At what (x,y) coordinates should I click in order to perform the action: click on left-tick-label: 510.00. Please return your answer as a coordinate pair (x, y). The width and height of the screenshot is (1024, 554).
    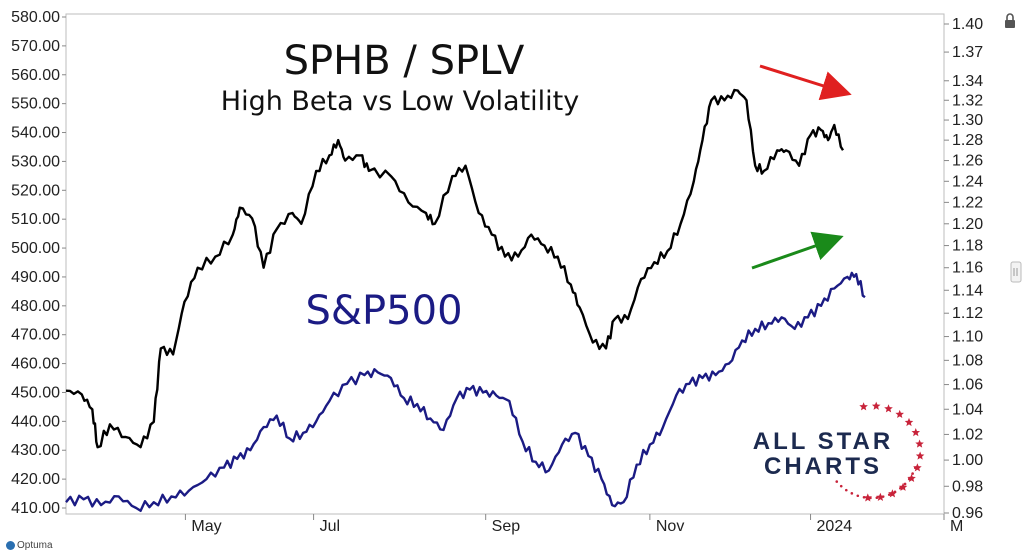
    Looking at the image, I should click on (35, 219).